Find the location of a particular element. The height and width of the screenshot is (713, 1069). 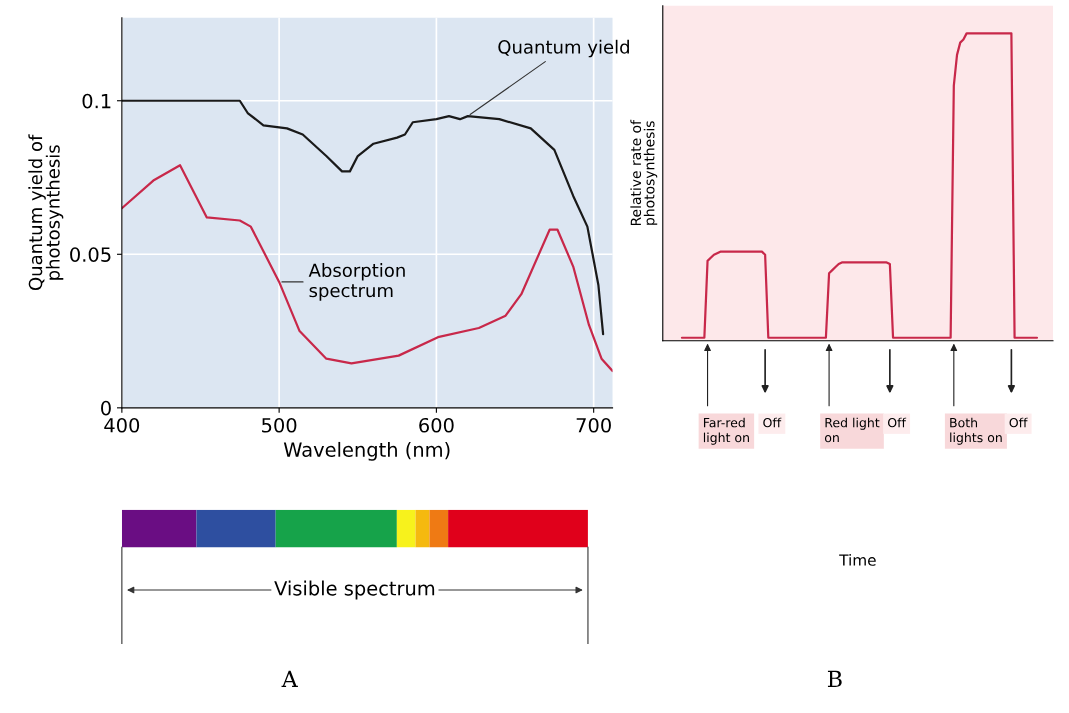

y-axis-title: Relative rate of photosynthesis is located at coordinates (644, 172).